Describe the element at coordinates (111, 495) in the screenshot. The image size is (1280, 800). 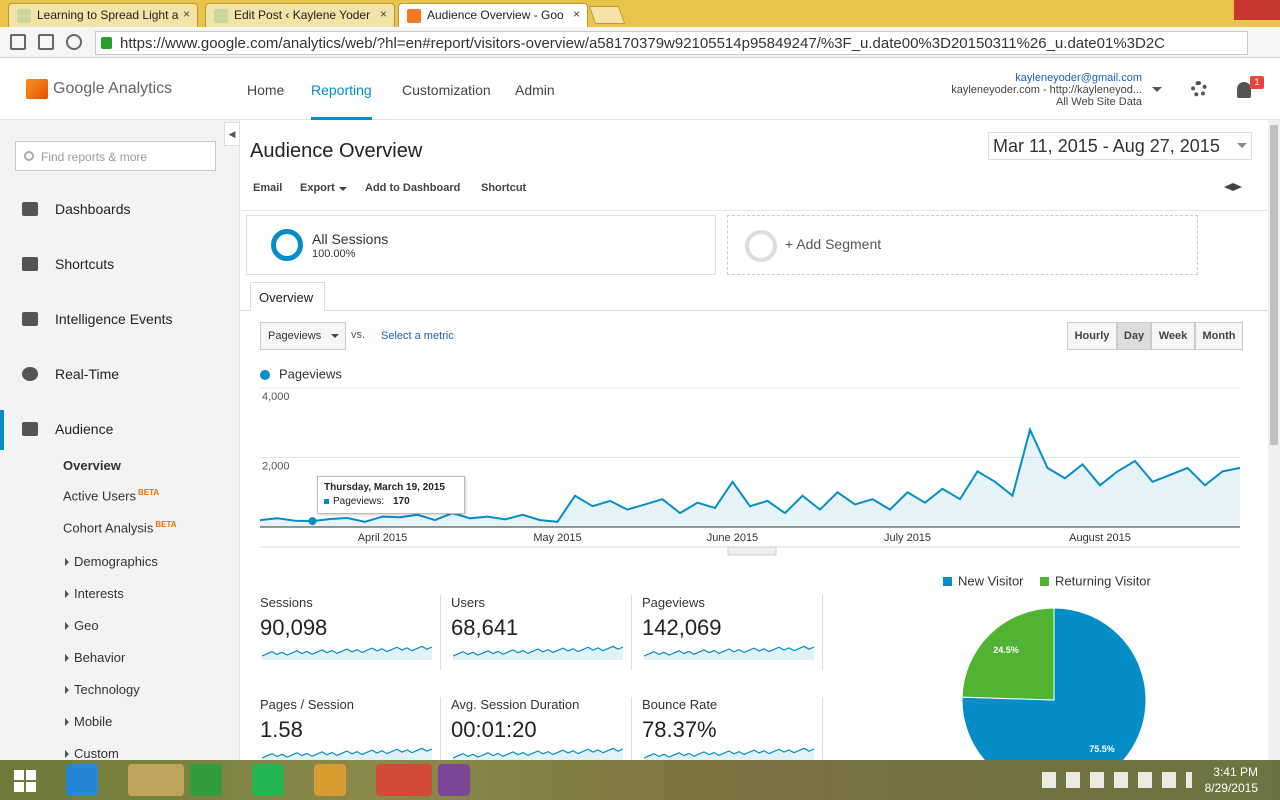
I see `sidebar-subitem: Active Users BETA` at that location.